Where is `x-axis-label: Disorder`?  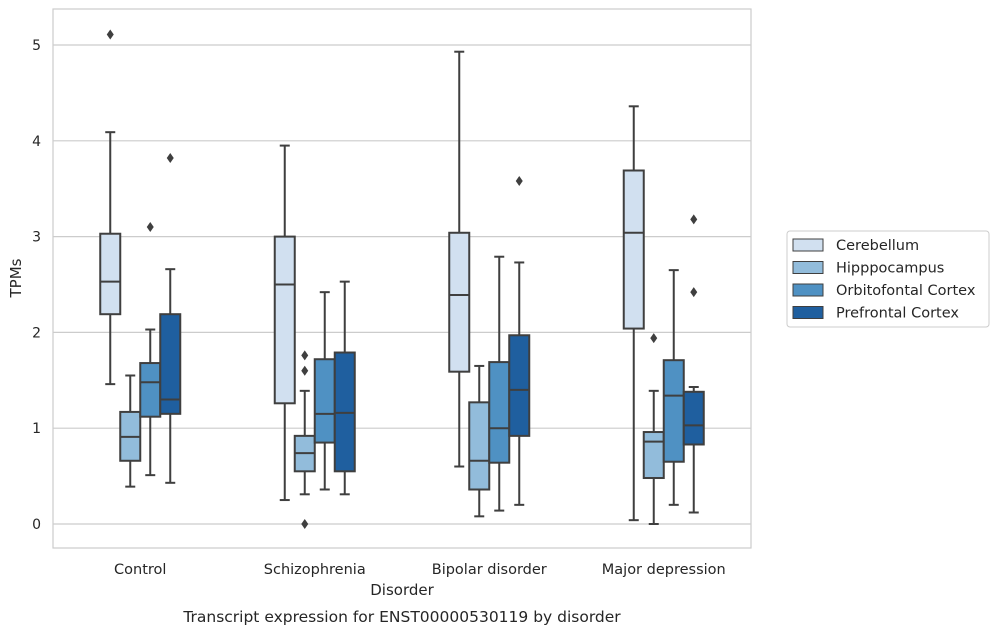
x-axis-label: Disorder is located at coordinates (402, 590).